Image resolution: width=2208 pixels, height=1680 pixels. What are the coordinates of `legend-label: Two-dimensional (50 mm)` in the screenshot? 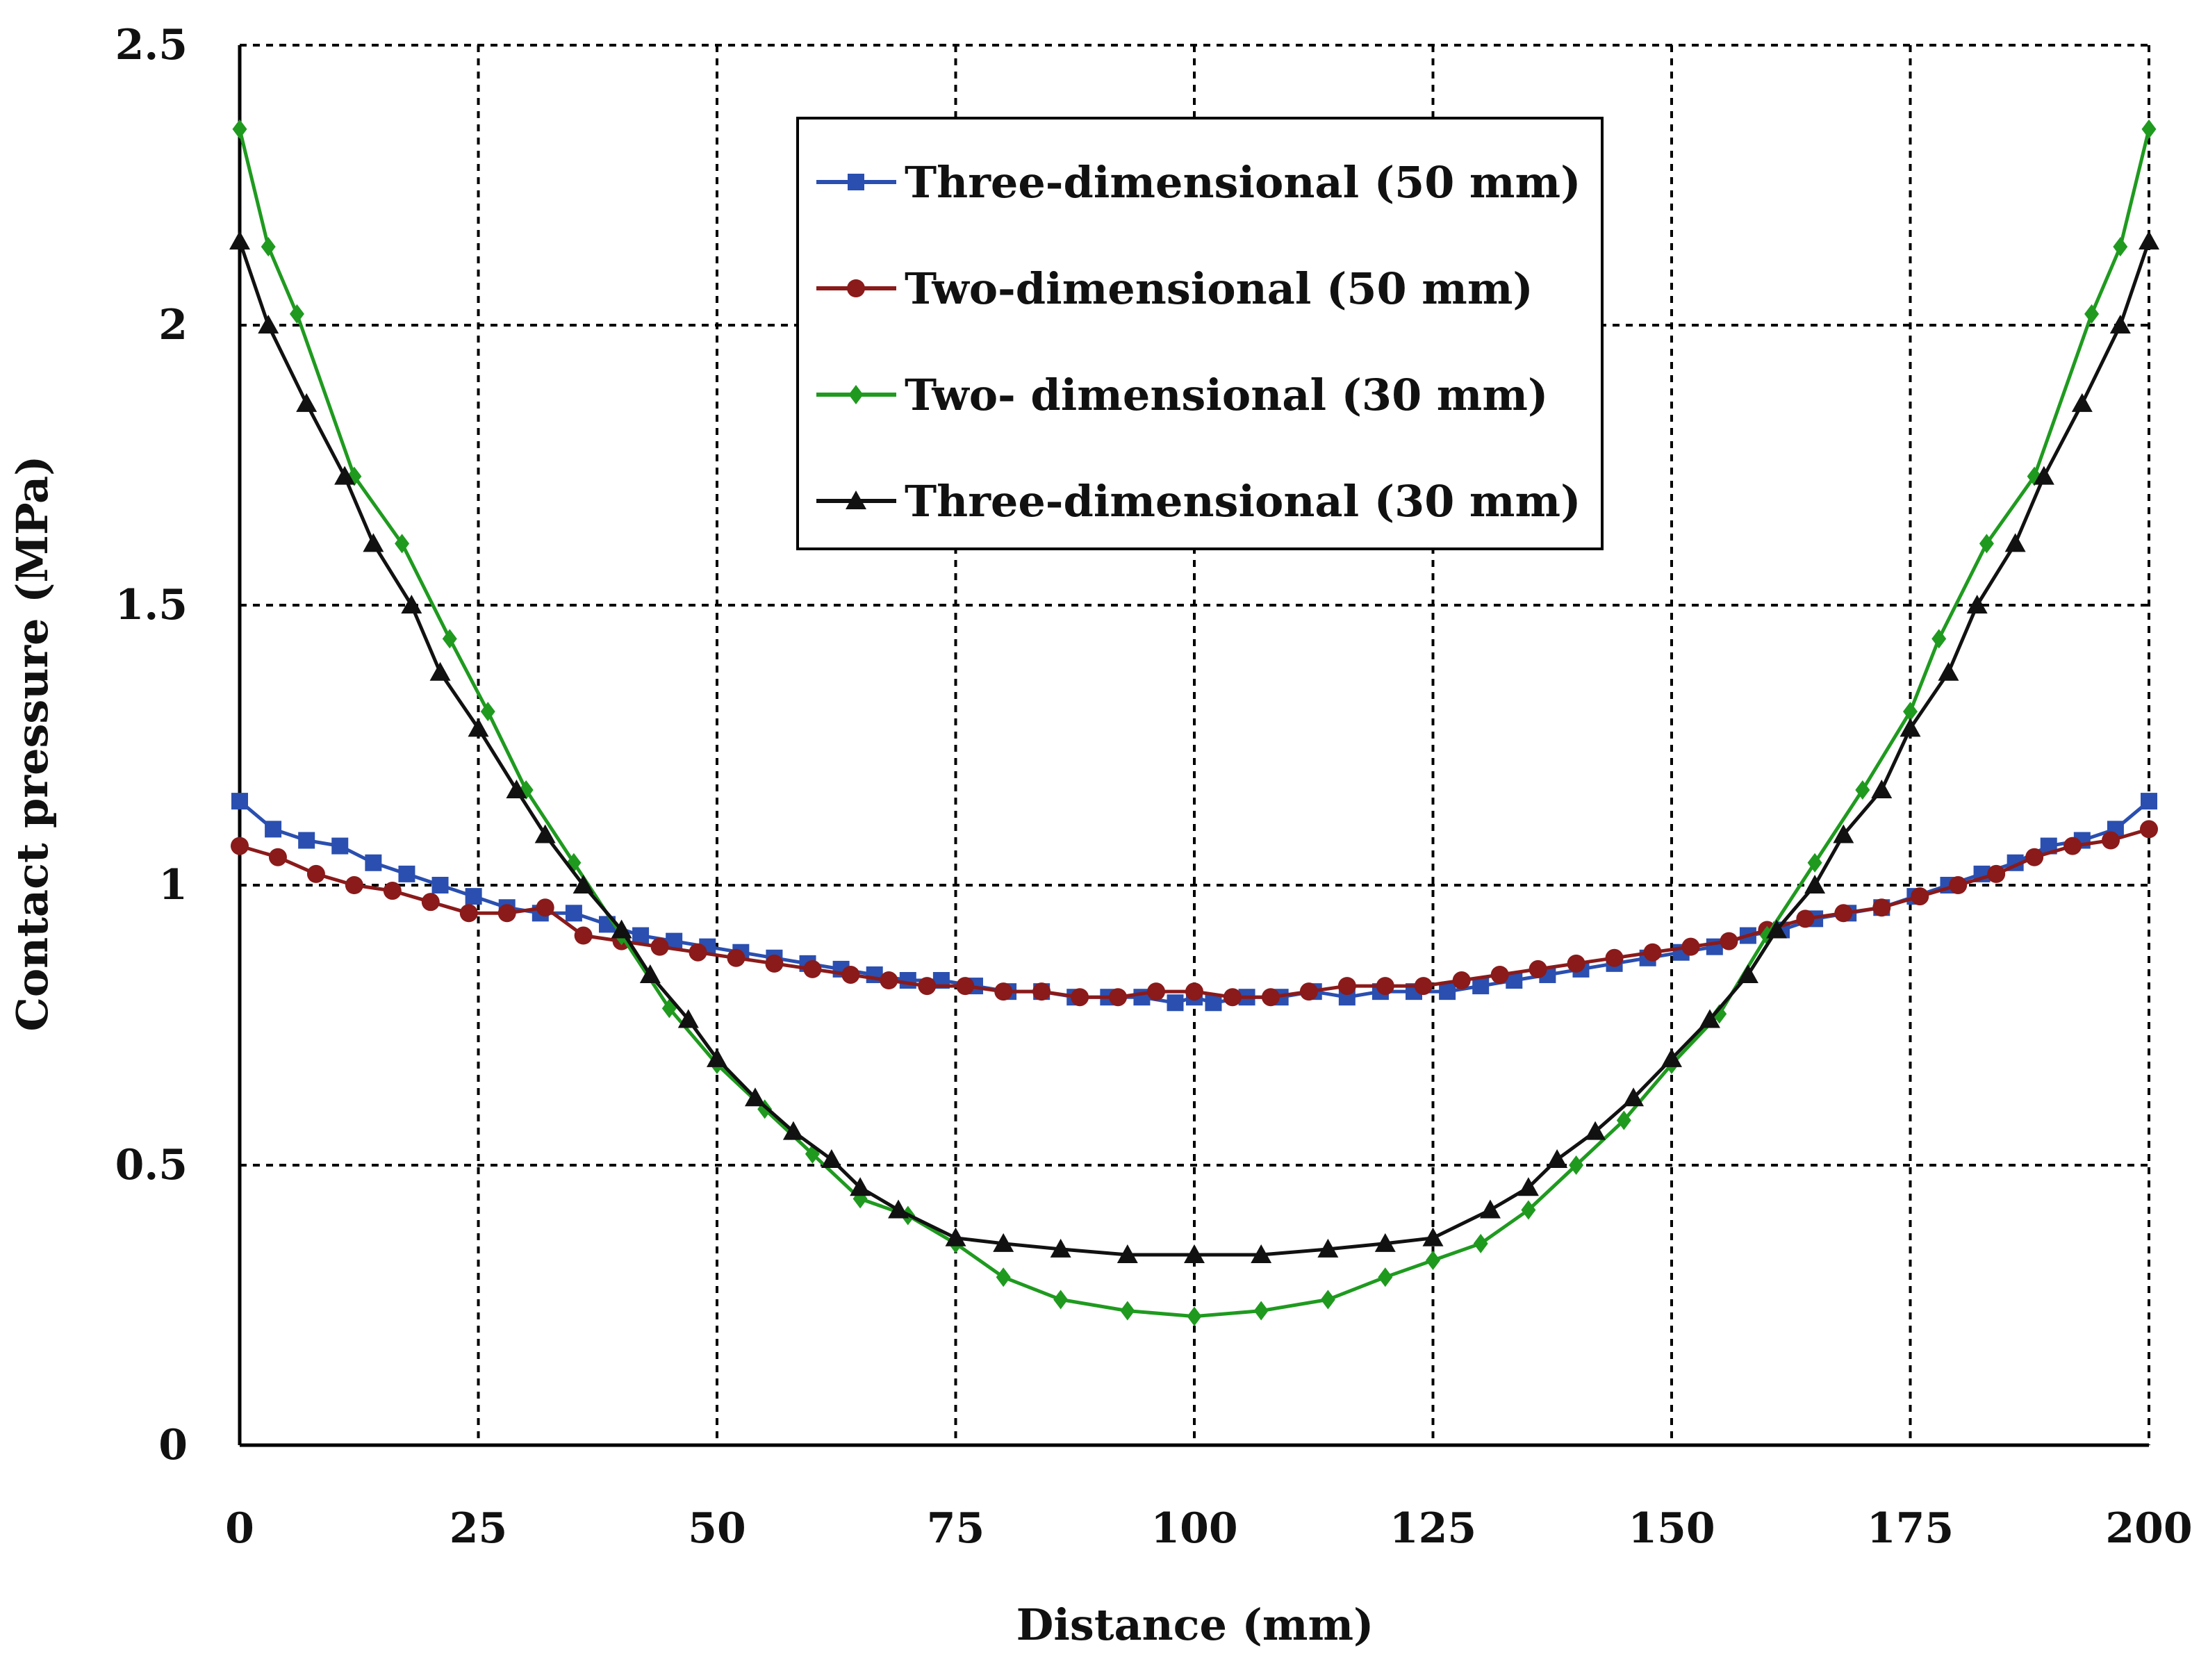 It's located at (1219, 288).